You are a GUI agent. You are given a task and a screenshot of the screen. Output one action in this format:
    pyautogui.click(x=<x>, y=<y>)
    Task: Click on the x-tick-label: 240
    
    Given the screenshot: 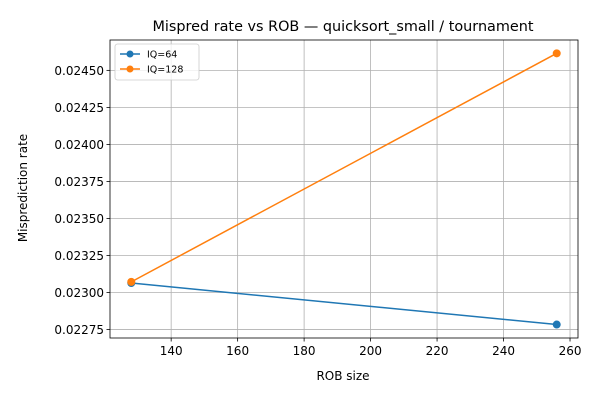 What is the action you would take?
    pyautogui.click(x=503, y=351)
    